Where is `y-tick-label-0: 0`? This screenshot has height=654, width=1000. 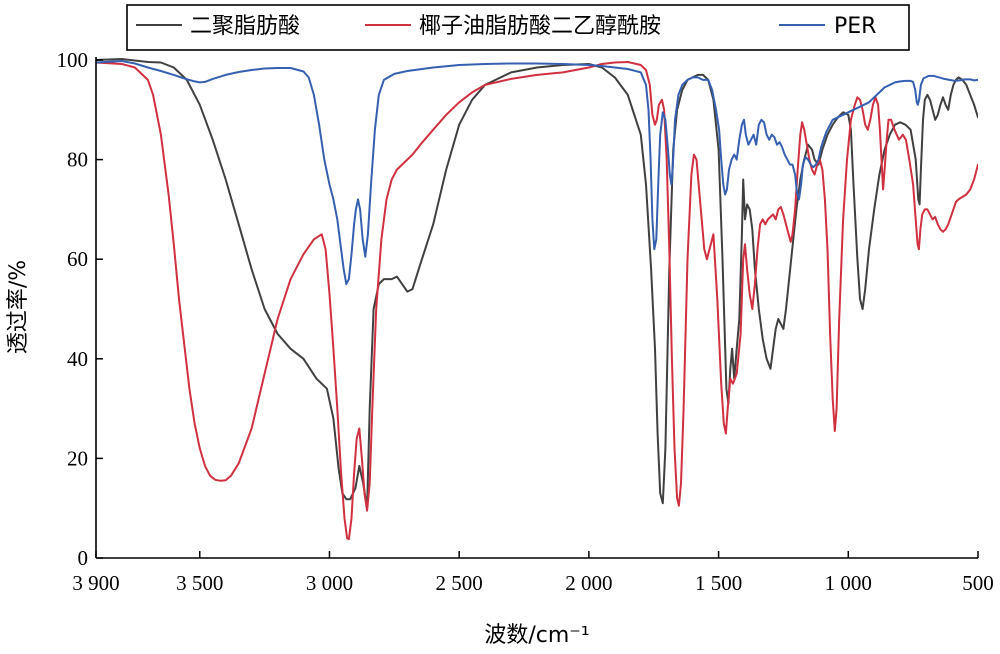 y-tick-label-0: 0 is located at coordinates (83, 558).